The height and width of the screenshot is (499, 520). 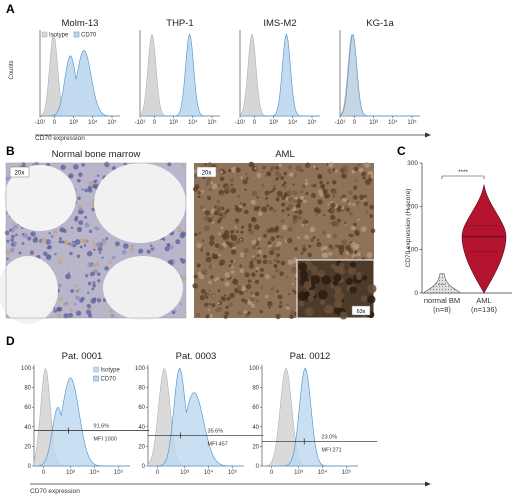 What do you see at coordinates (10, 341) in the screenshot?
I see `panel-letter-d: D` at bounding box center [10, 341].